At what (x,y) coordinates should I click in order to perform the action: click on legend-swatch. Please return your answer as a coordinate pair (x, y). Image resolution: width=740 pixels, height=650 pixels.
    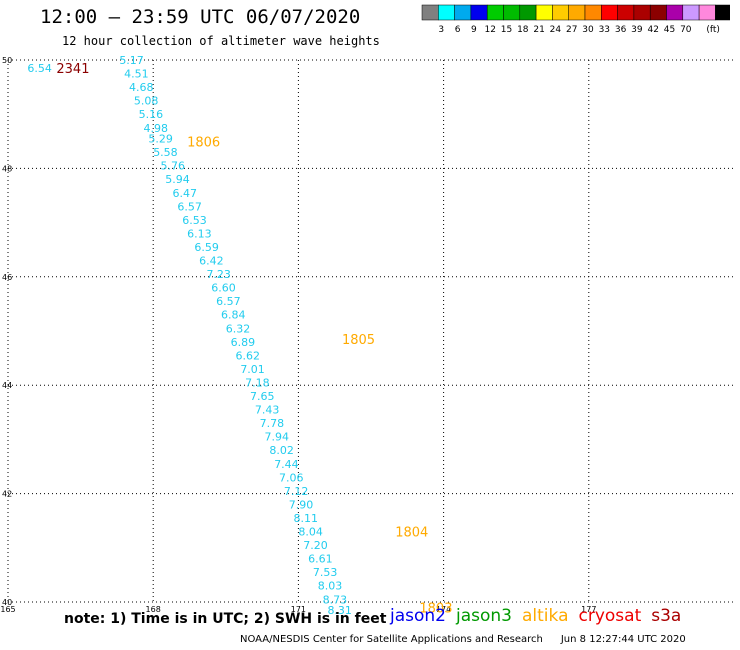
    Looking at the image, I should click on (722, 12).